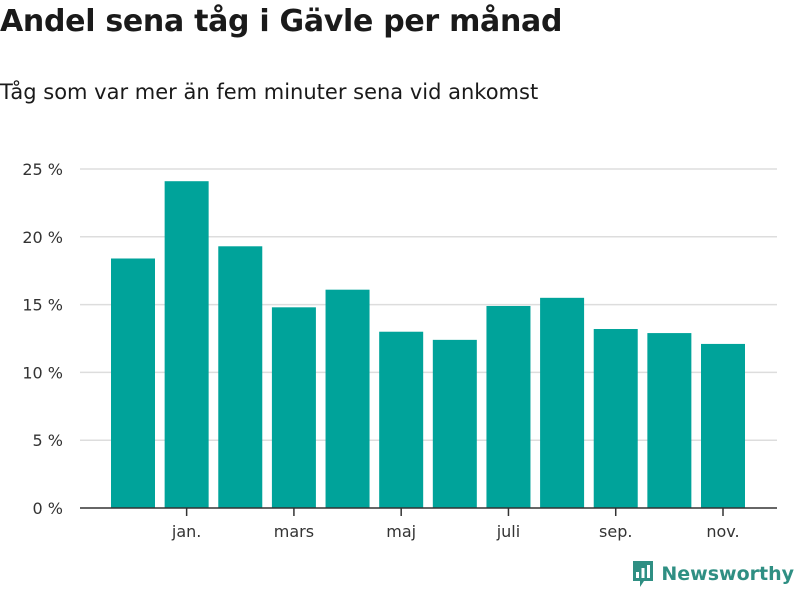  Describe the element at coordinates (42, 169) in the screenshot. I see `y-tick-label: 25 %` at that location.